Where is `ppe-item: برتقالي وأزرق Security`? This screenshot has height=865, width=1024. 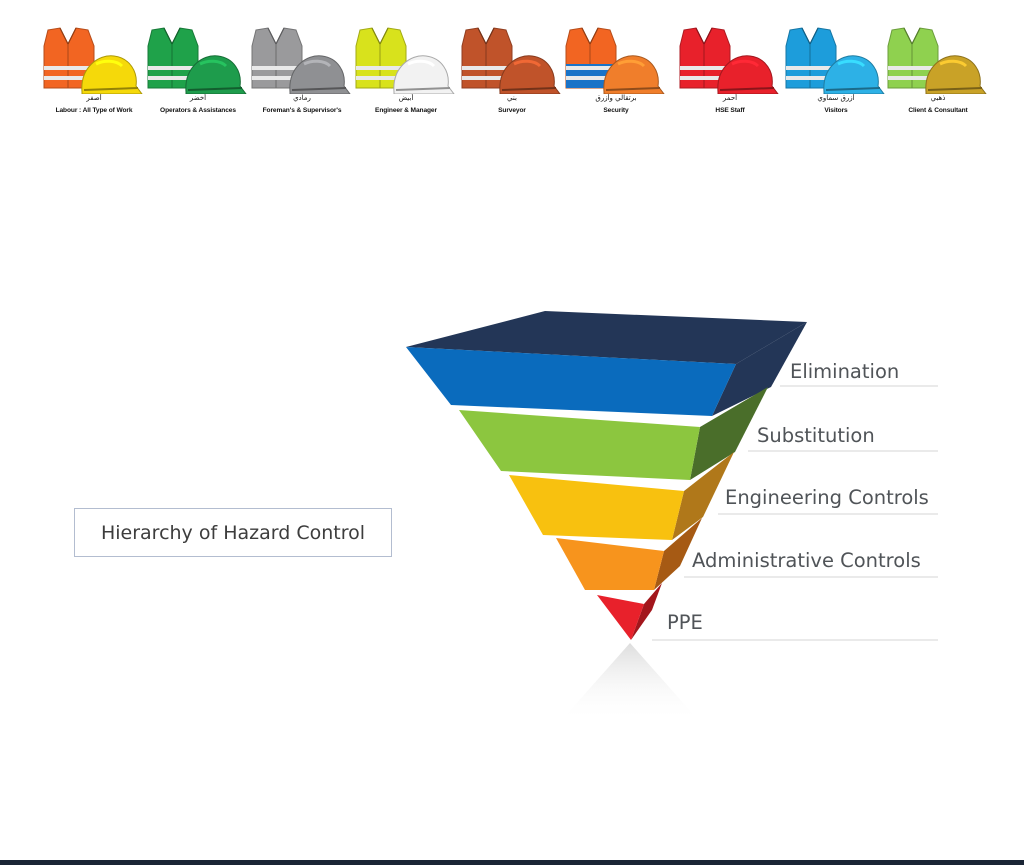
ppe-item: برتقالي وأزرق Security is located at coordinates (616, 74).